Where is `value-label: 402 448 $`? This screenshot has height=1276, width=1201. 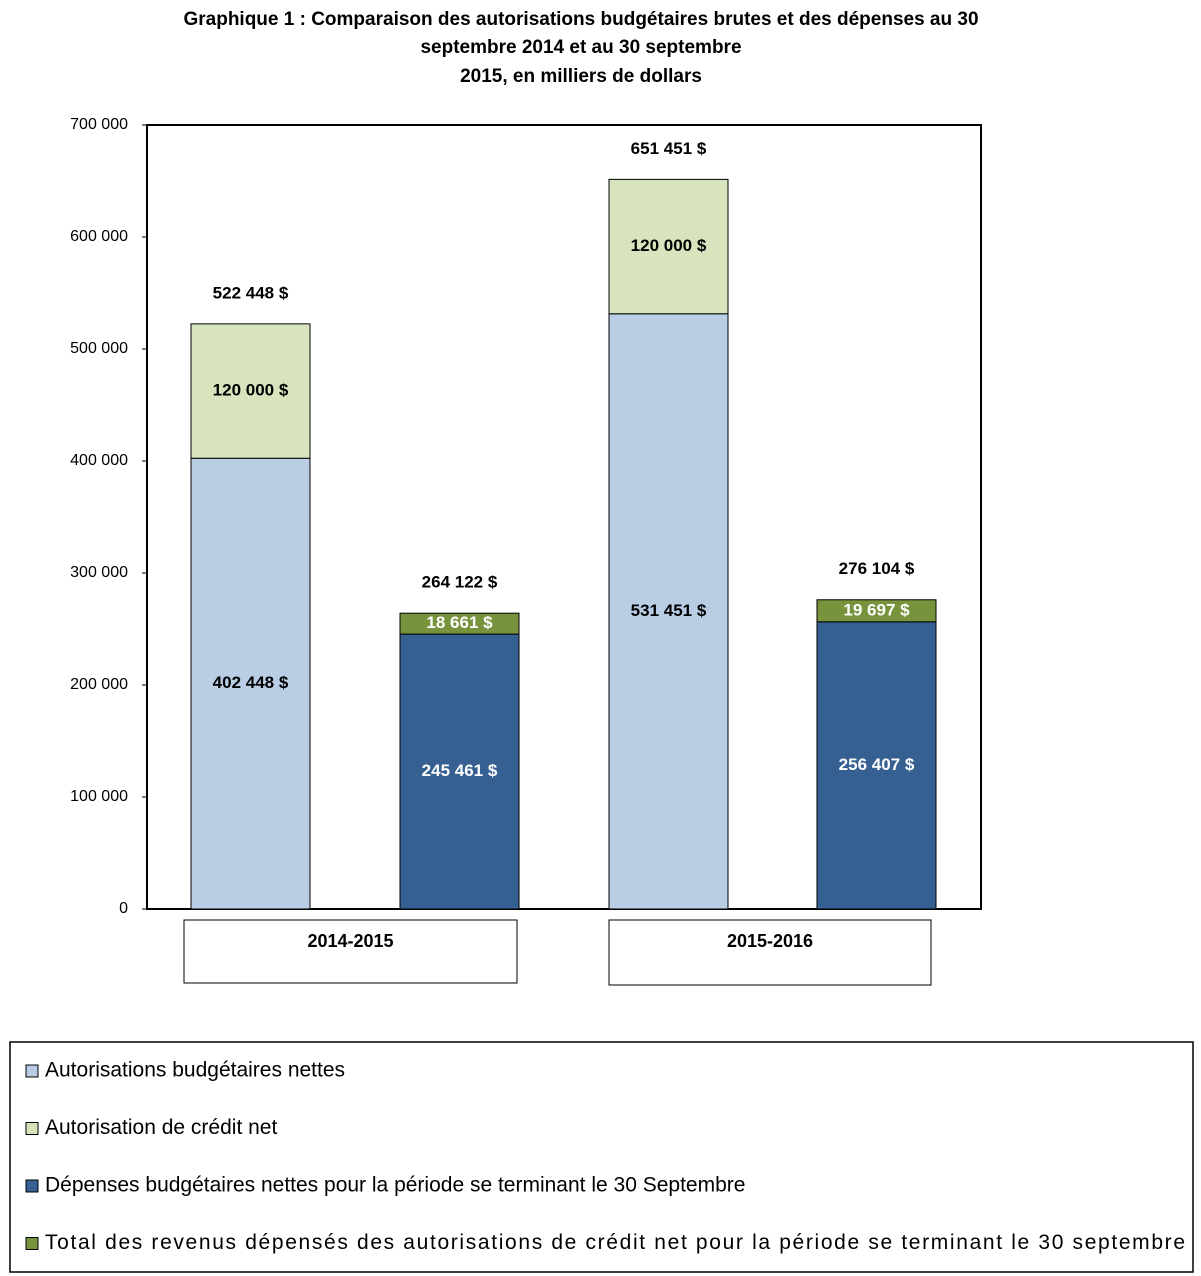
value-label: 402 448 $ is located at coordinates (251, 682).